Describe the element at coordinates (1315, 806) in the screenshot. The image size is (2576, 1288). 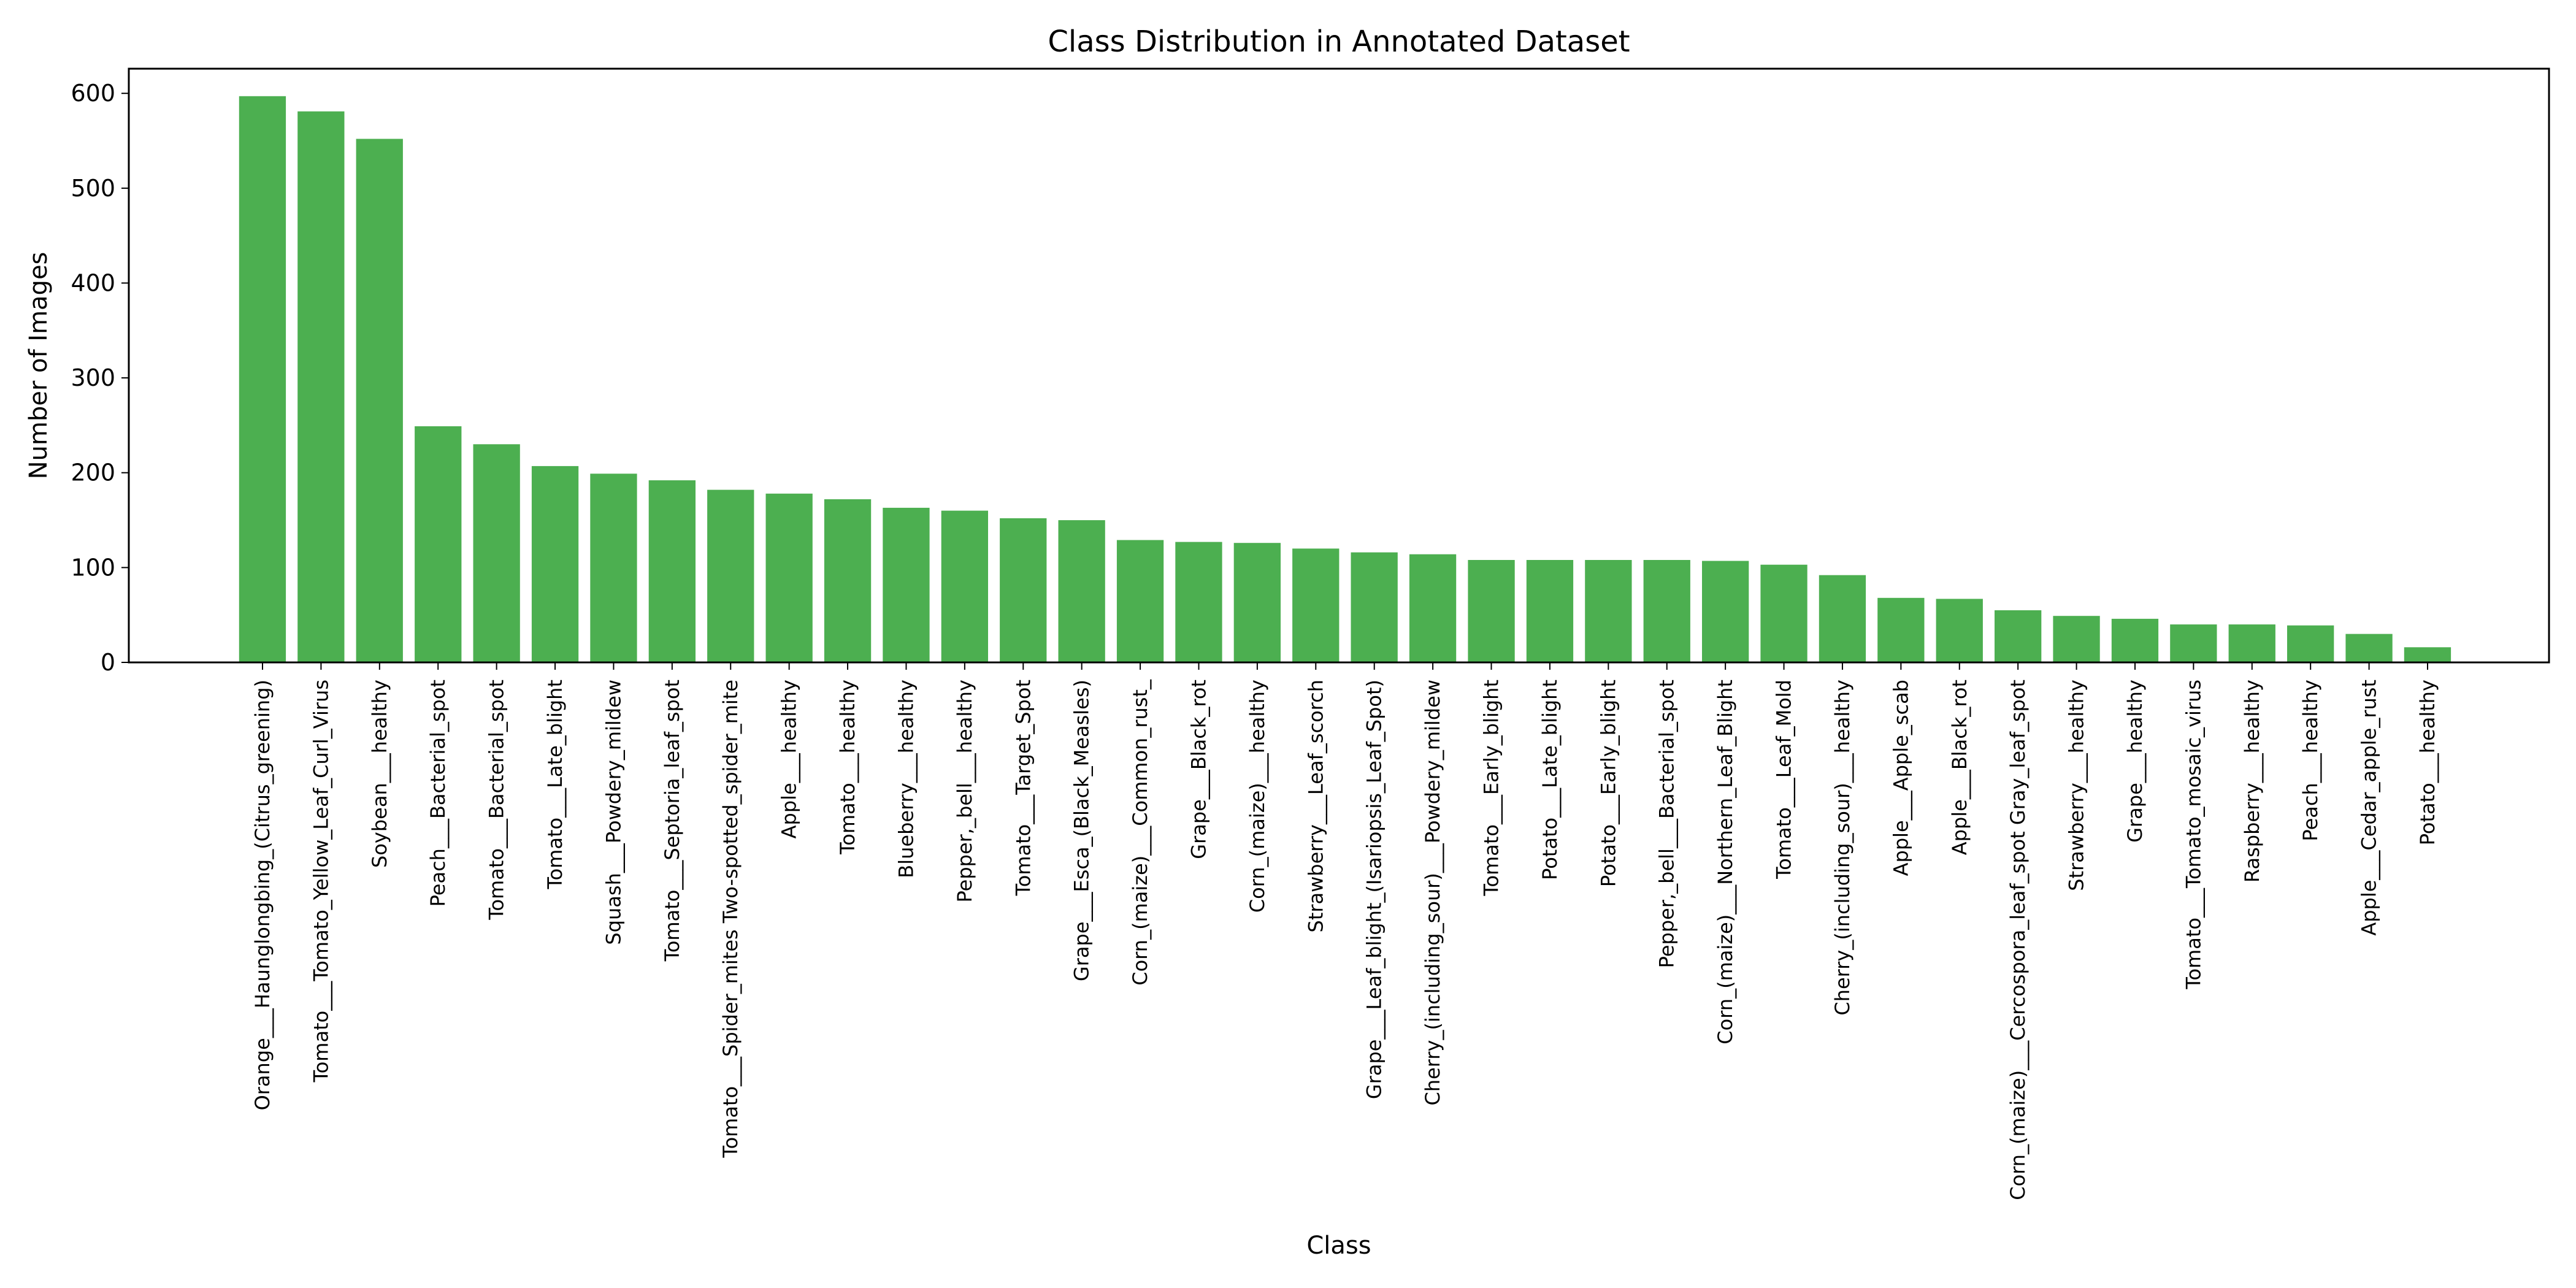
I see `x-tick-label: Strawberry___Leaf_scorch` at that location.